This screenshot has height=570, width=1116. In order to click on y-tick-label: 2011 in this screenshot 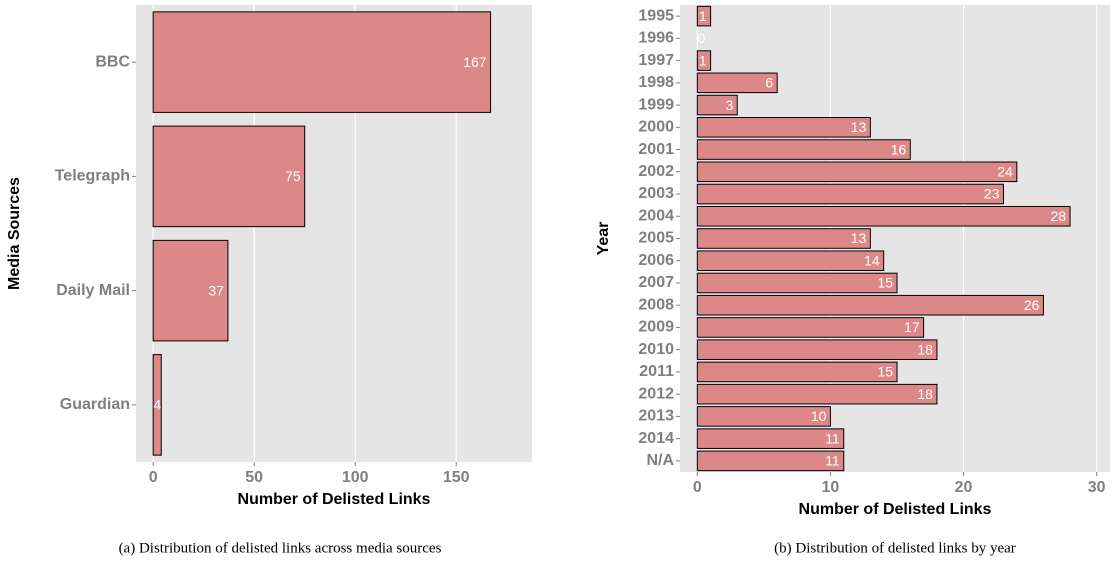, I will do `click(656, 371)`.